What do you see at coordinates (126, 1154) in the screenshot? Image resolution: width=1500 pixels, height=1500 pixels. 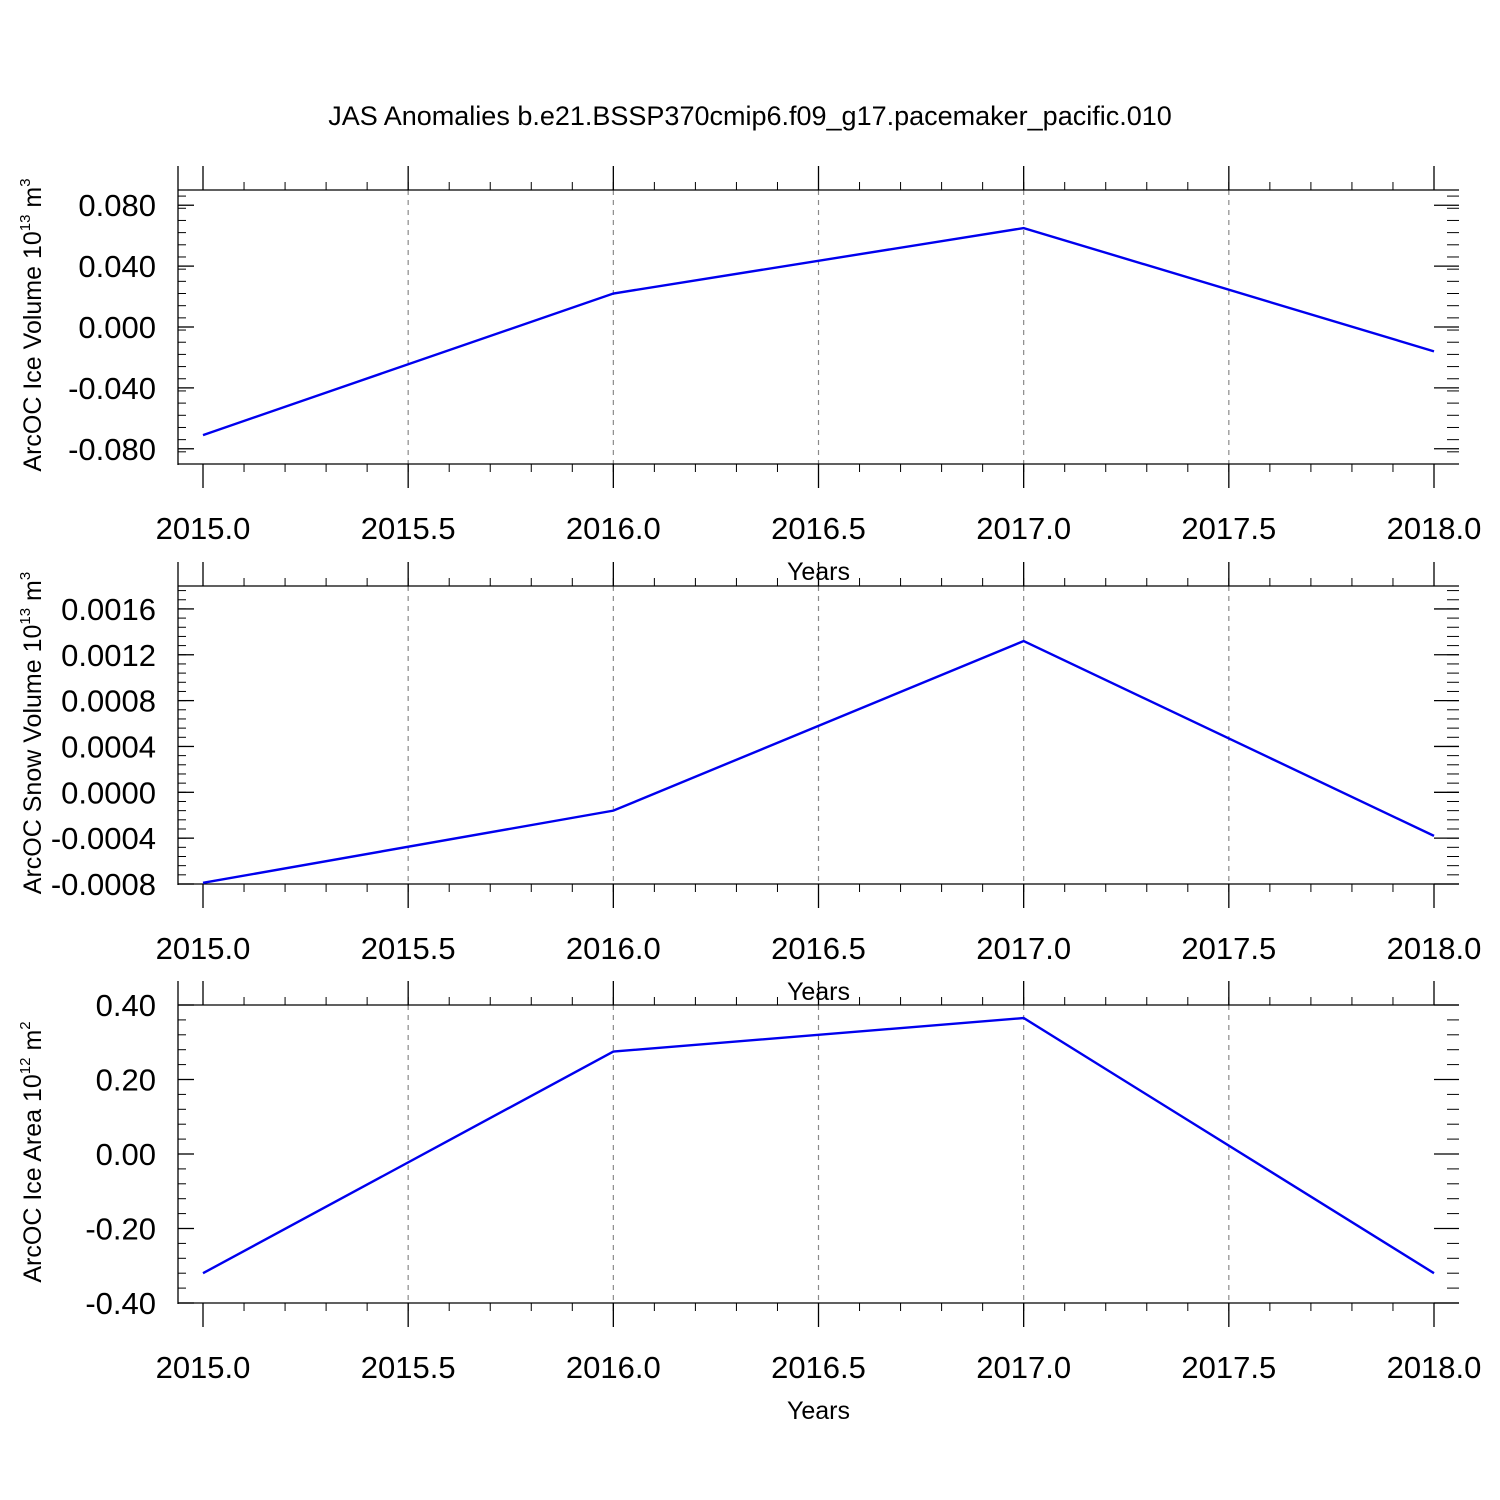 I see `y-tick-label: 0.00` at bounding box center [126, 1154].